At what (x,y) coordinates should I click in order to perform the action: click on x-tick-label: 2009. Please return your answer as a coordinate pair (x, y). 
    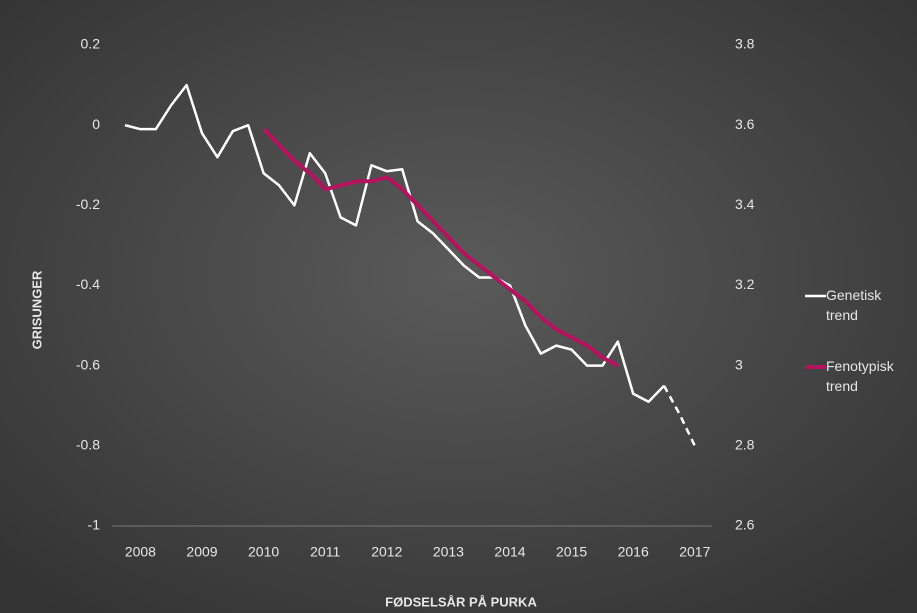
    Looking at the image, I should click on (201, 552).